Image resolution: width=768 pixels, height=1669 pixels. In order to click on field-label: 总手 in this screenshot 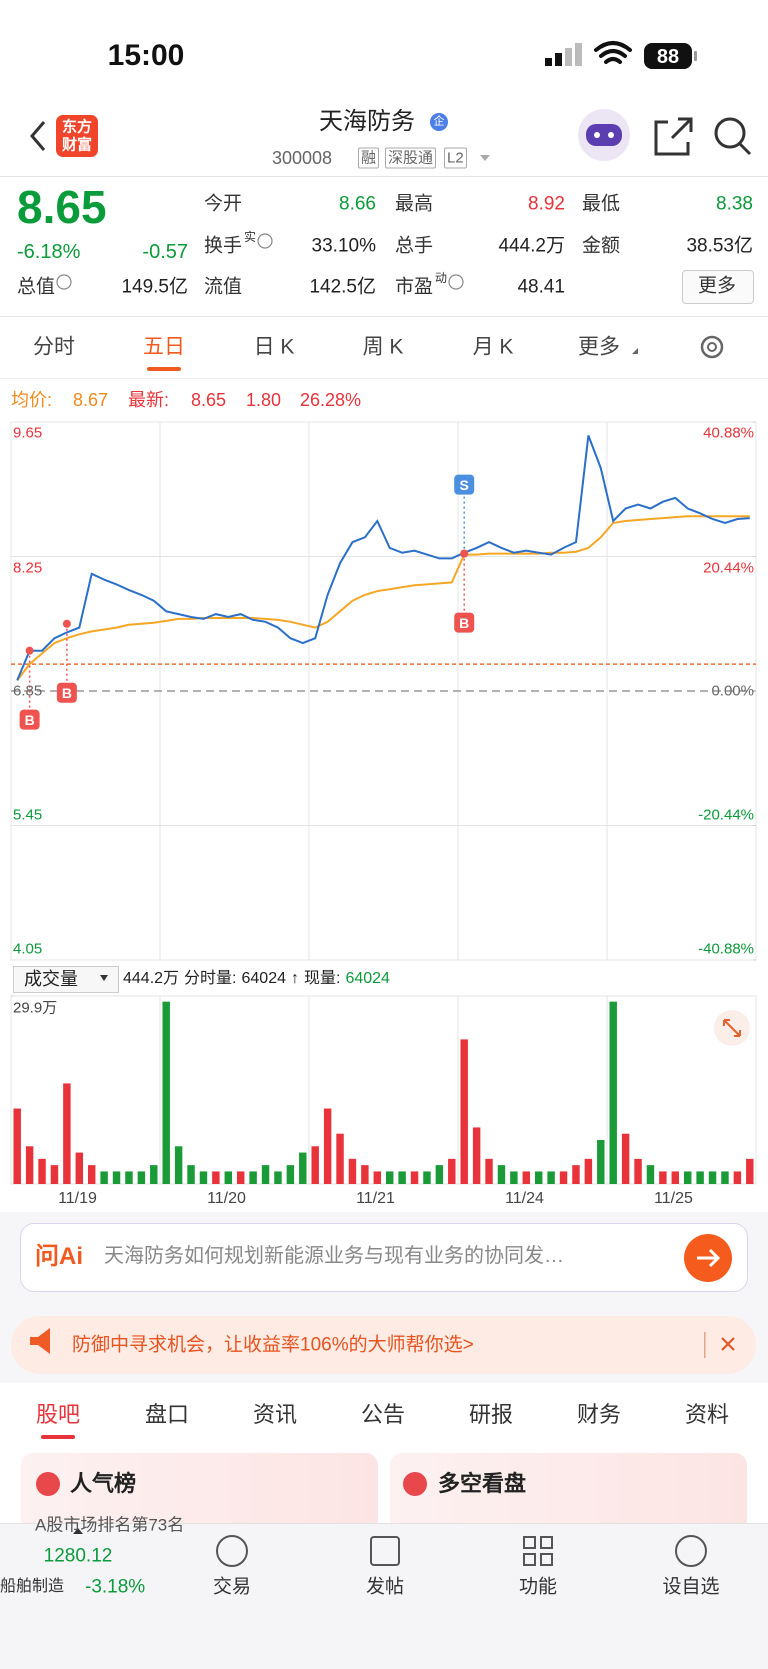, I will do `click(414, 246)`.